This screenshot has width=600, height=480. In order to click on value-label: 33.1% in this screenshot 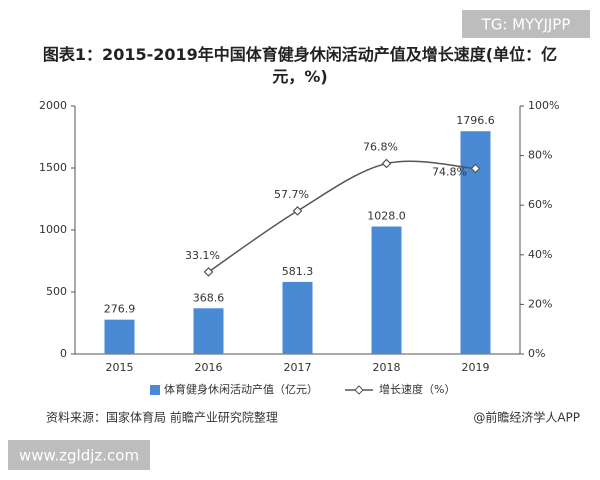, I will do `click(202, 255)`.